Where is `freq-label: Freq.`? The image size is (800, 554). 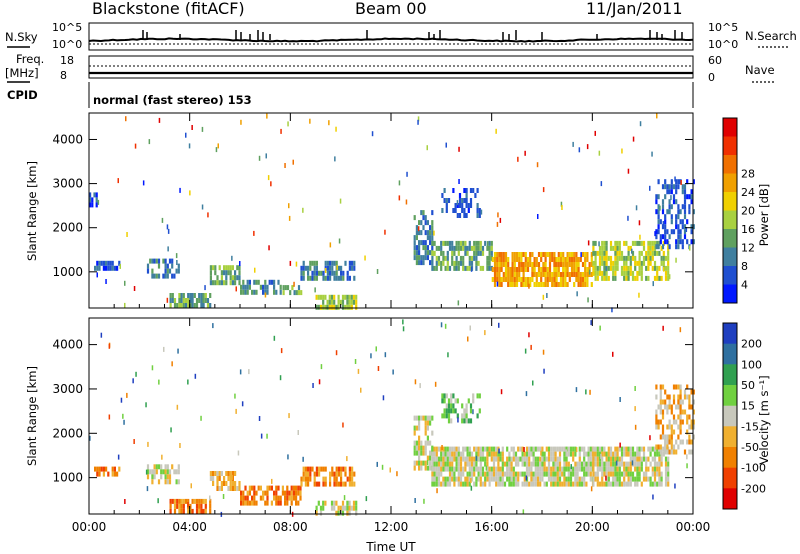 freq-label: Freq. is located at coordinates (30, 59).